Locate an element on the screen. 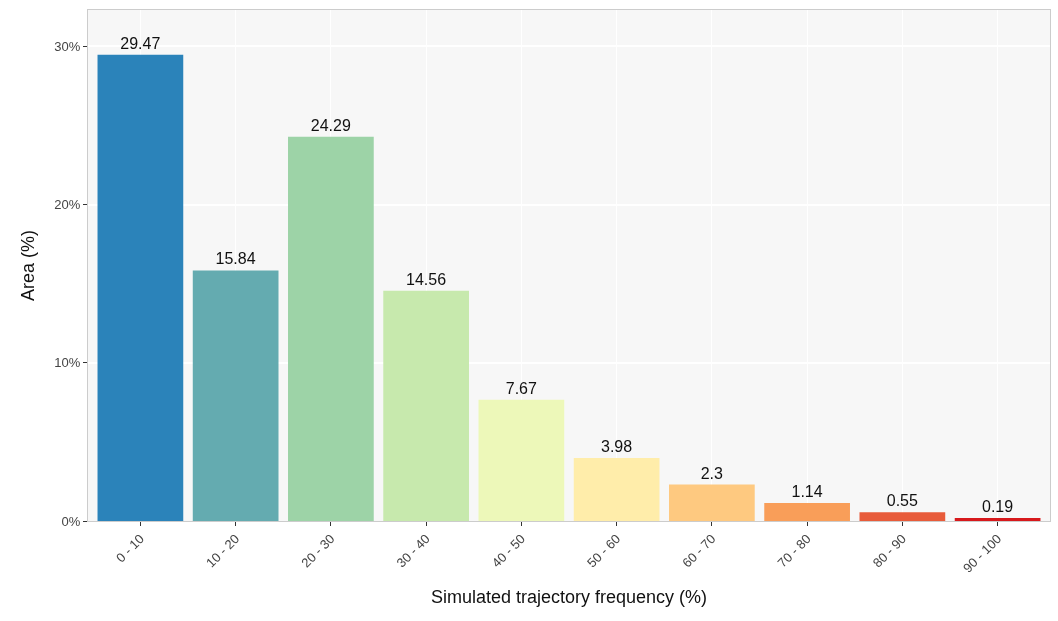 The width and height of the screenshot is (1058, 621). data-label: 24.29 is located at coordinates (330, 125).